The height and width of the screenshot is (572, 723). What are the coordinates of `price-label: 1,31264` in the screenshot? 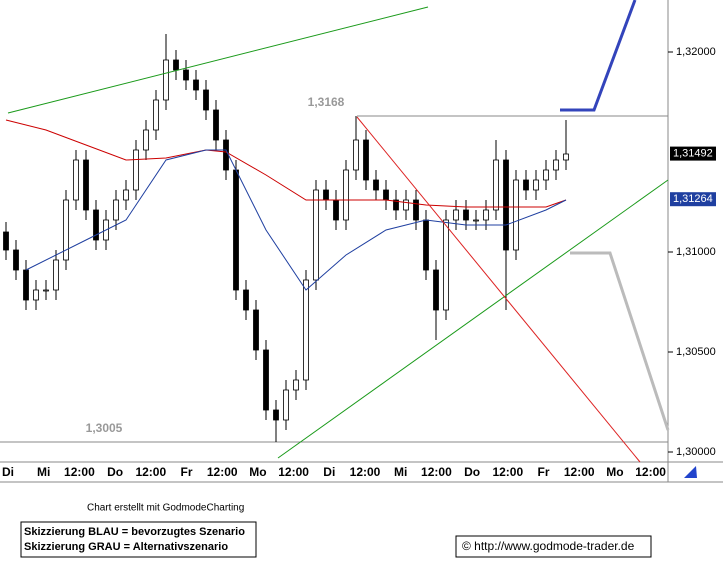 It's located at (693, 199).